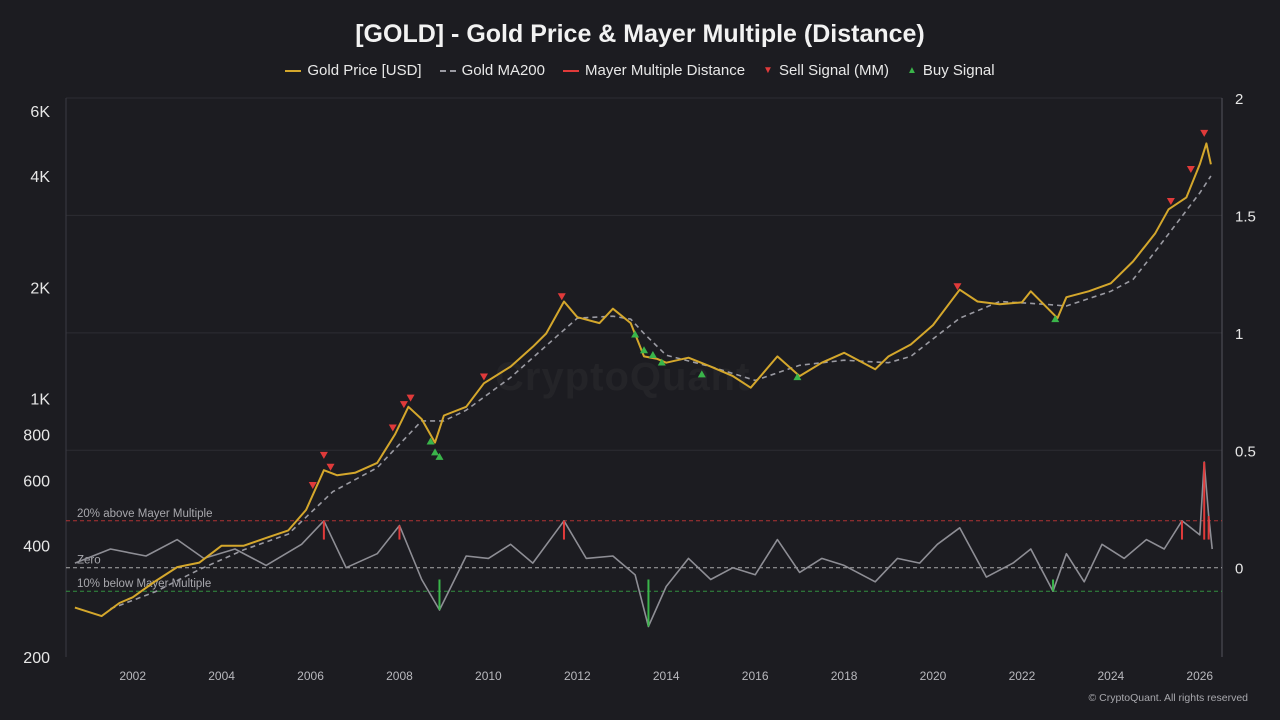 The width and height of the screenshot is (1280, 720). What do you see at coordinates (132, 676) in the screenshot?
I see `x-tick-label: 2002` at bounding box center [132, 676].